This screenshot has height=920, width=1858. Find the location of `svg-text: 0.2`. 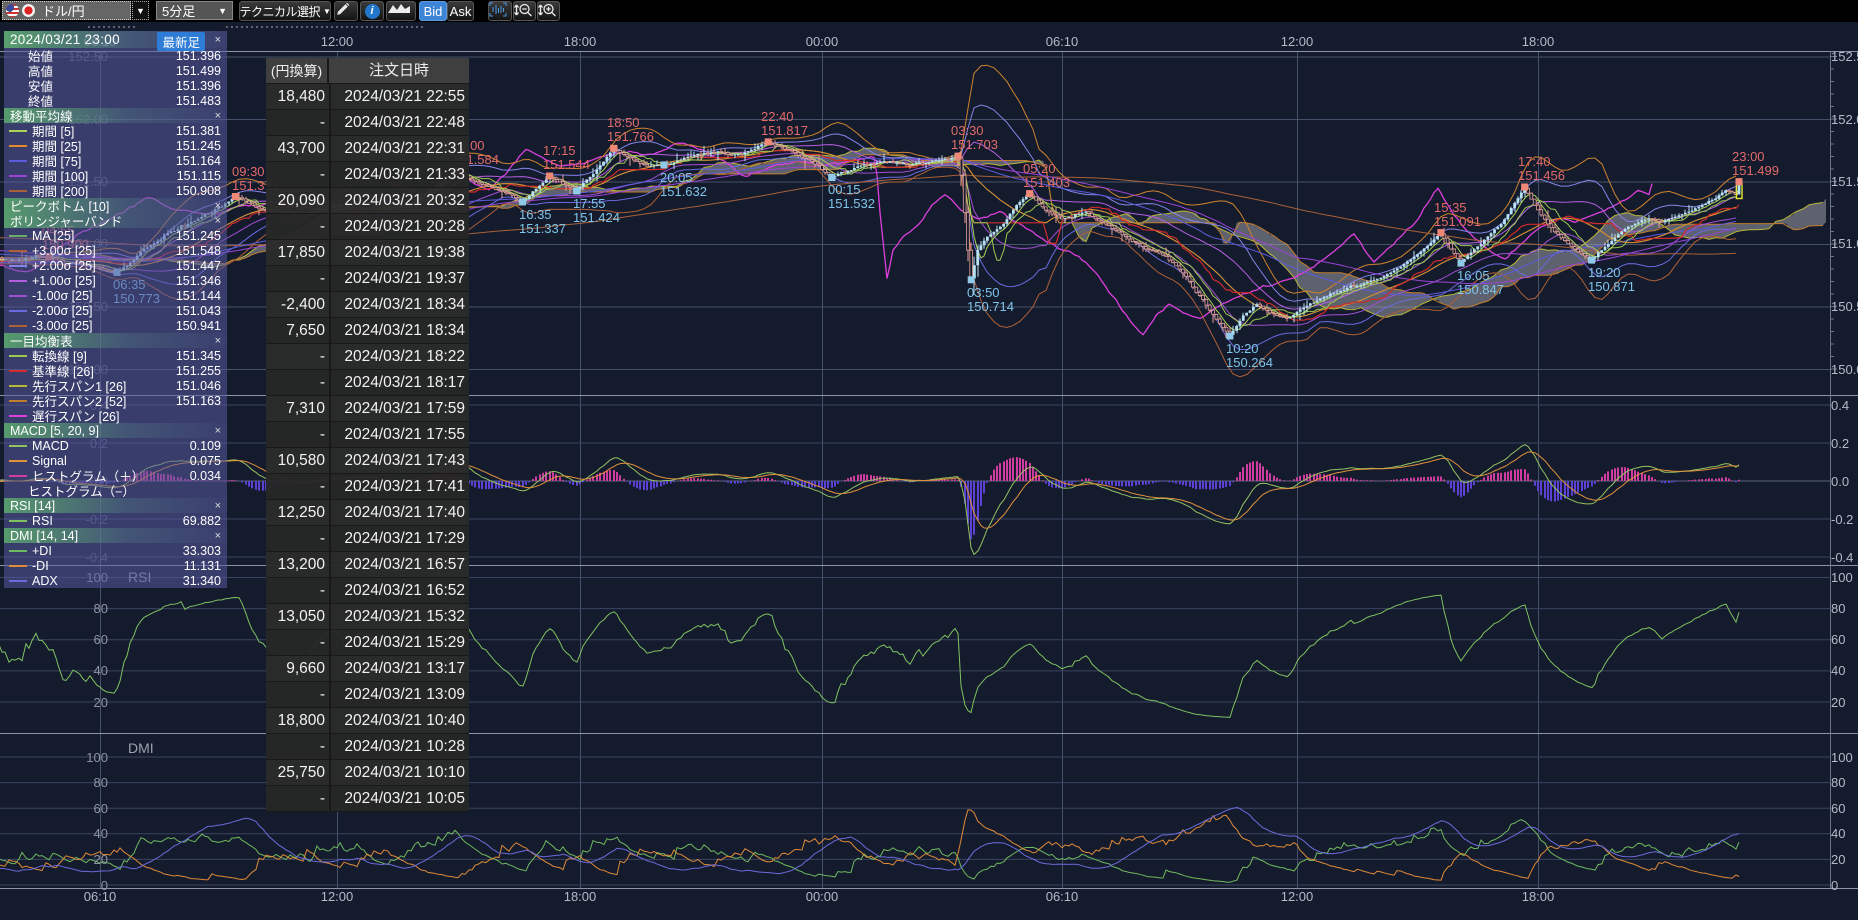

svg-text: 0.2 is located at coordinates (1840, 443).